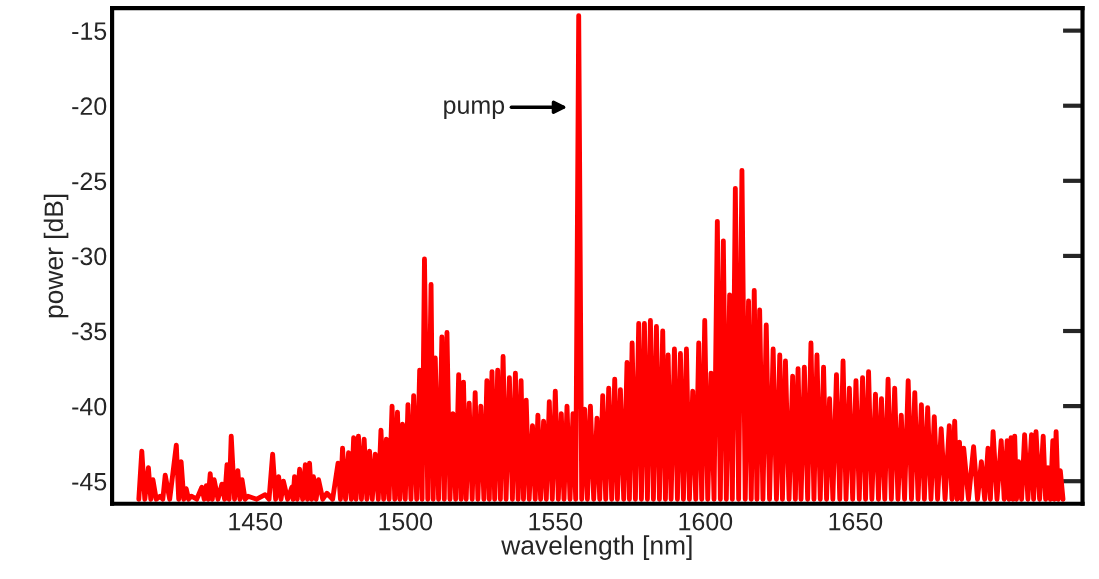 The image size is (1099, 579). I want to click on x-tick-label: 1650, so click(856, 521).